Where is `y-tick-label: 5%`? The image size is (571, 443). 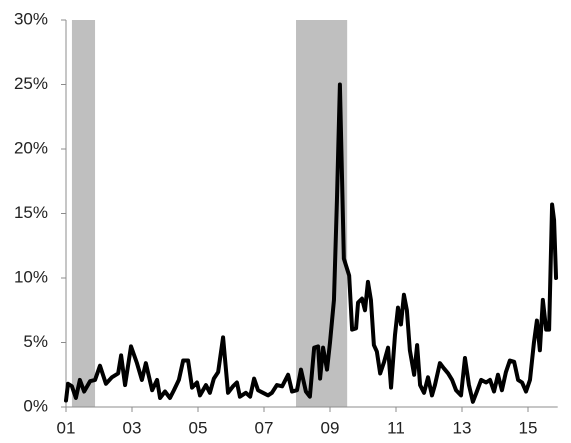
y-tick-label: 5% is located at coordinates (35, 341).